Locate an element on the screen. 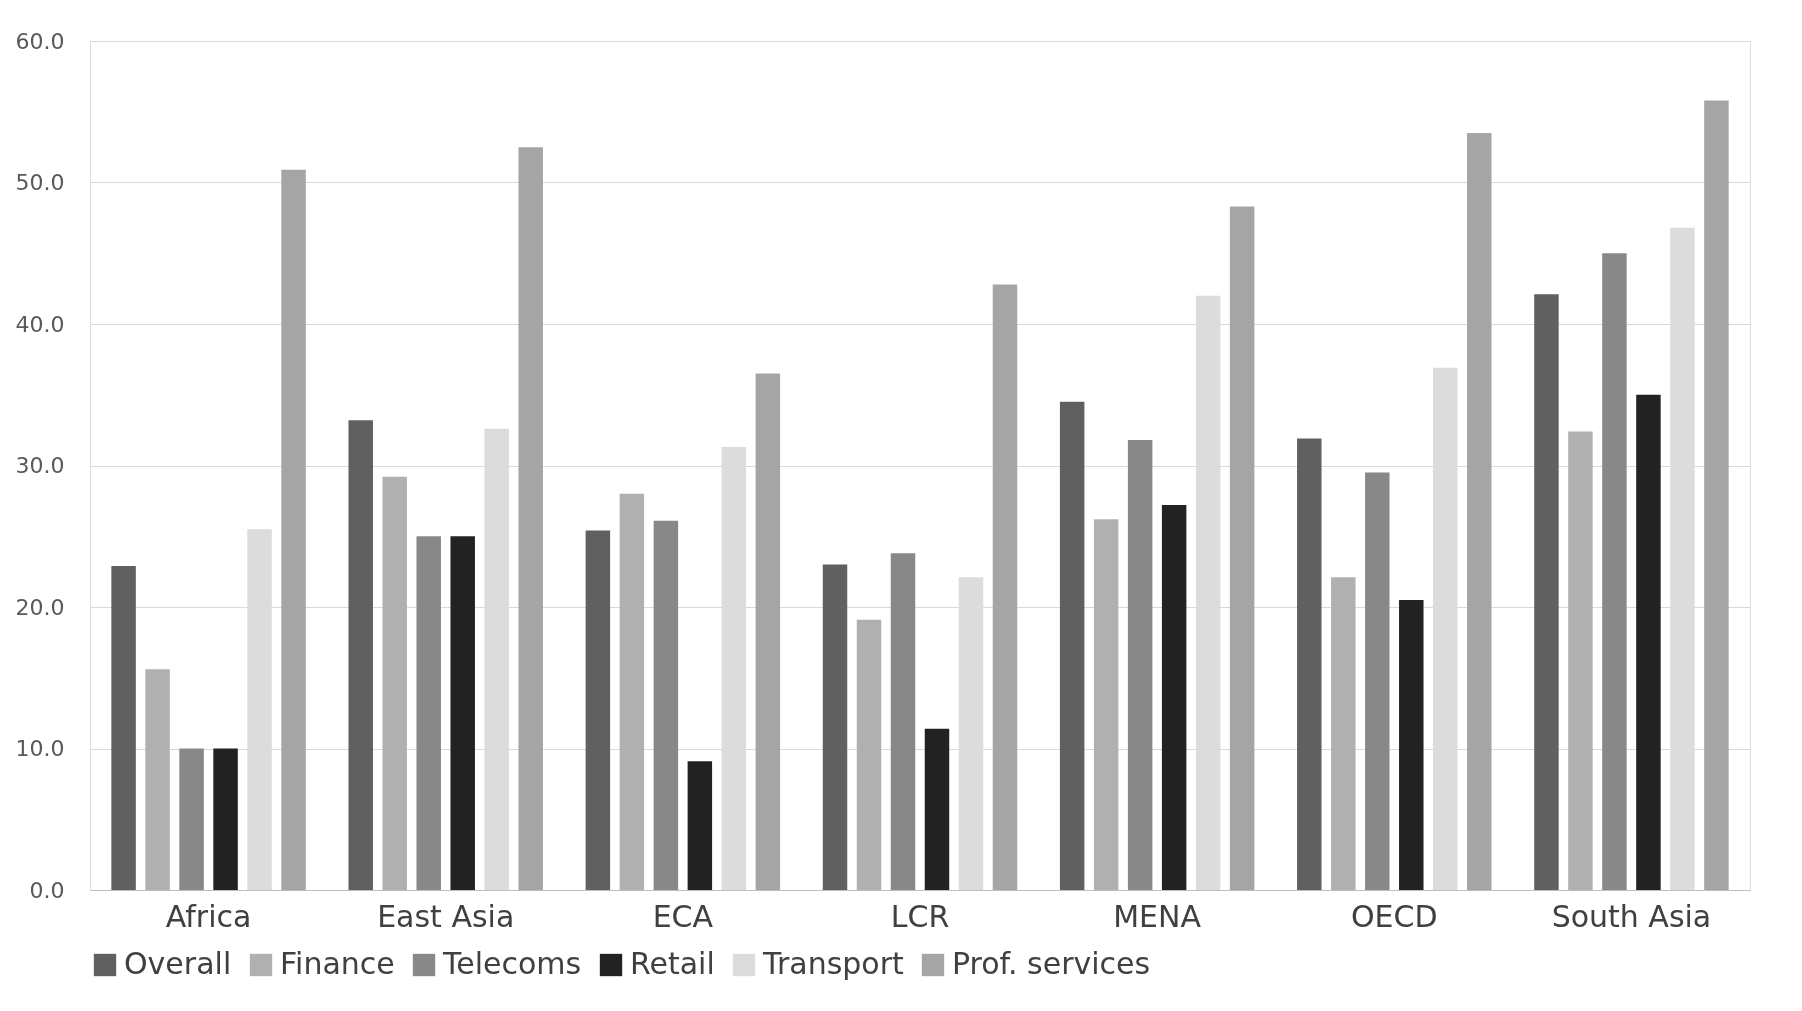  y-tick-label: 50.0 is located at coordinates (40, 182).